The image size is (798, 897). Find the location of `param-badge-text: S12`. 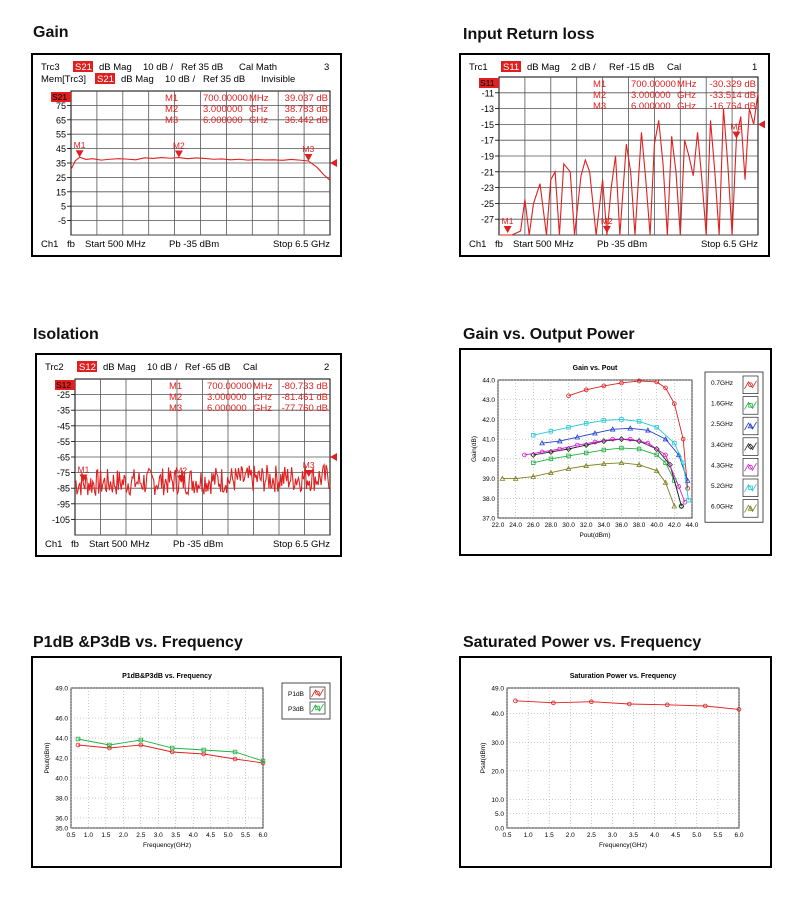

param-badge-text: S12 is located at coordinates (87, 367).